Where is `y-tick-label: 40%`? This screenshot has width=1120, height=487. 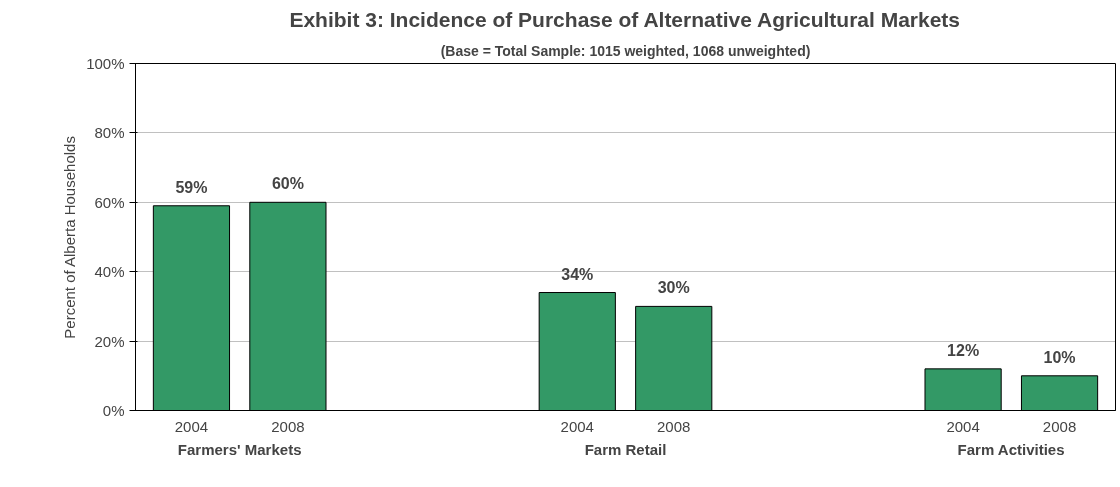
y-tick-label: 40% is located at coordinates (109, 272).